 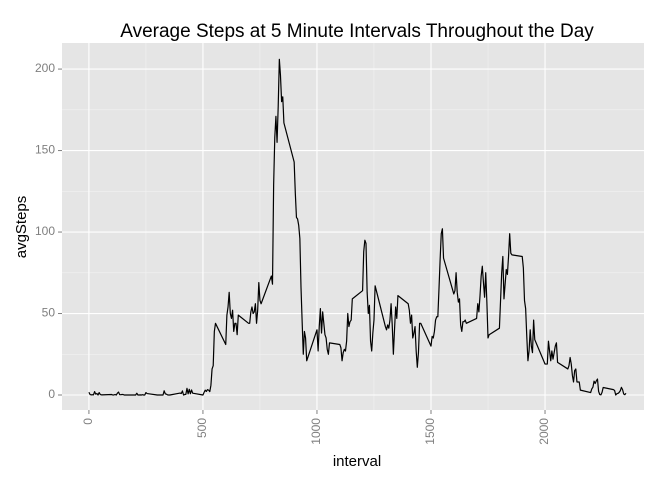 I want to click on y-tick-label: 50, so click(x=49, y=313).